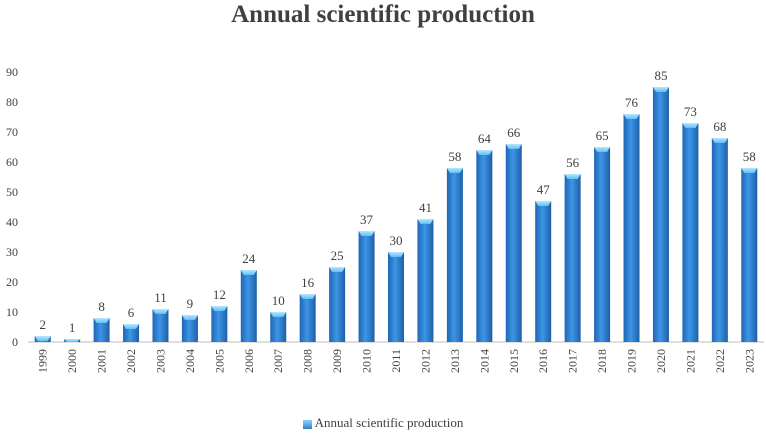  I want to click on legend: Annual scientific production, so click(383, 423).